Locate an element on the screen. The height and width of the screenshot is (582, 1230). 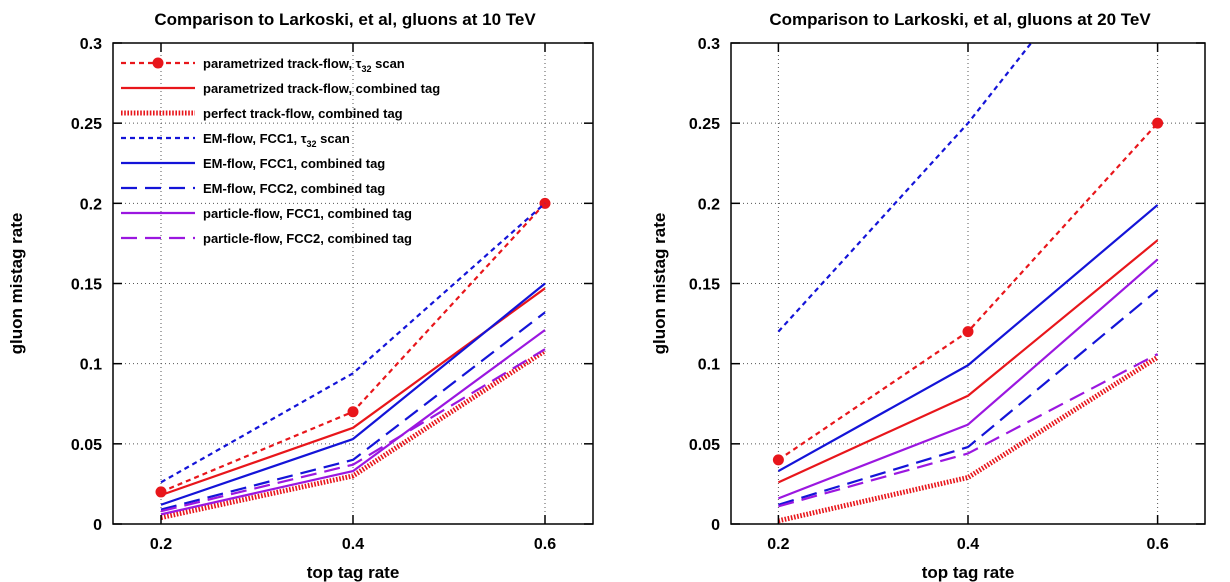
legend-label: EM-flow, FCC1, combined tag is located at coordinates (294, 163).